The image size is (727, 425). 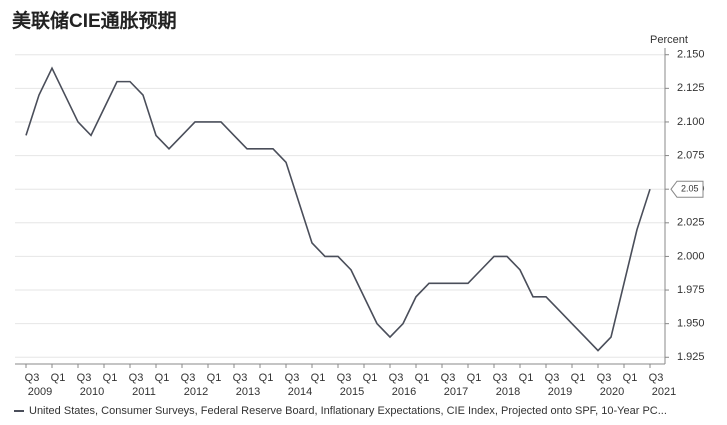 I want to click on x-year-label: 2014, so click(x=300, y=392).